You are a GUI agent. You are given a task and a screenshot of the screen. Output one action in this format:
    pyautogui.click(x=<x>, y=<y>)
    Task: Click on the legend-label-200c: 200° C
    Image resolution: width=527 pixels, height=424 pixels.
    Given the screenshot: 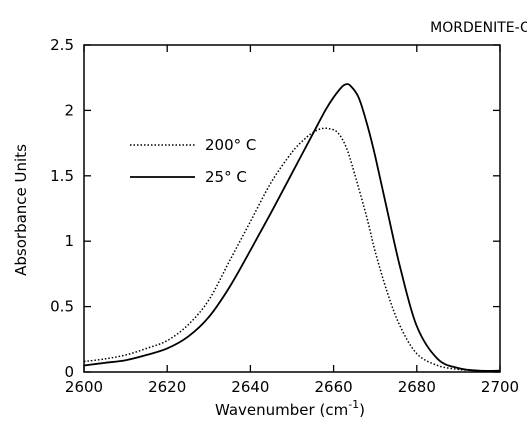 What is the action you would take?
    pyautogui.click(x=230, y=145)
    